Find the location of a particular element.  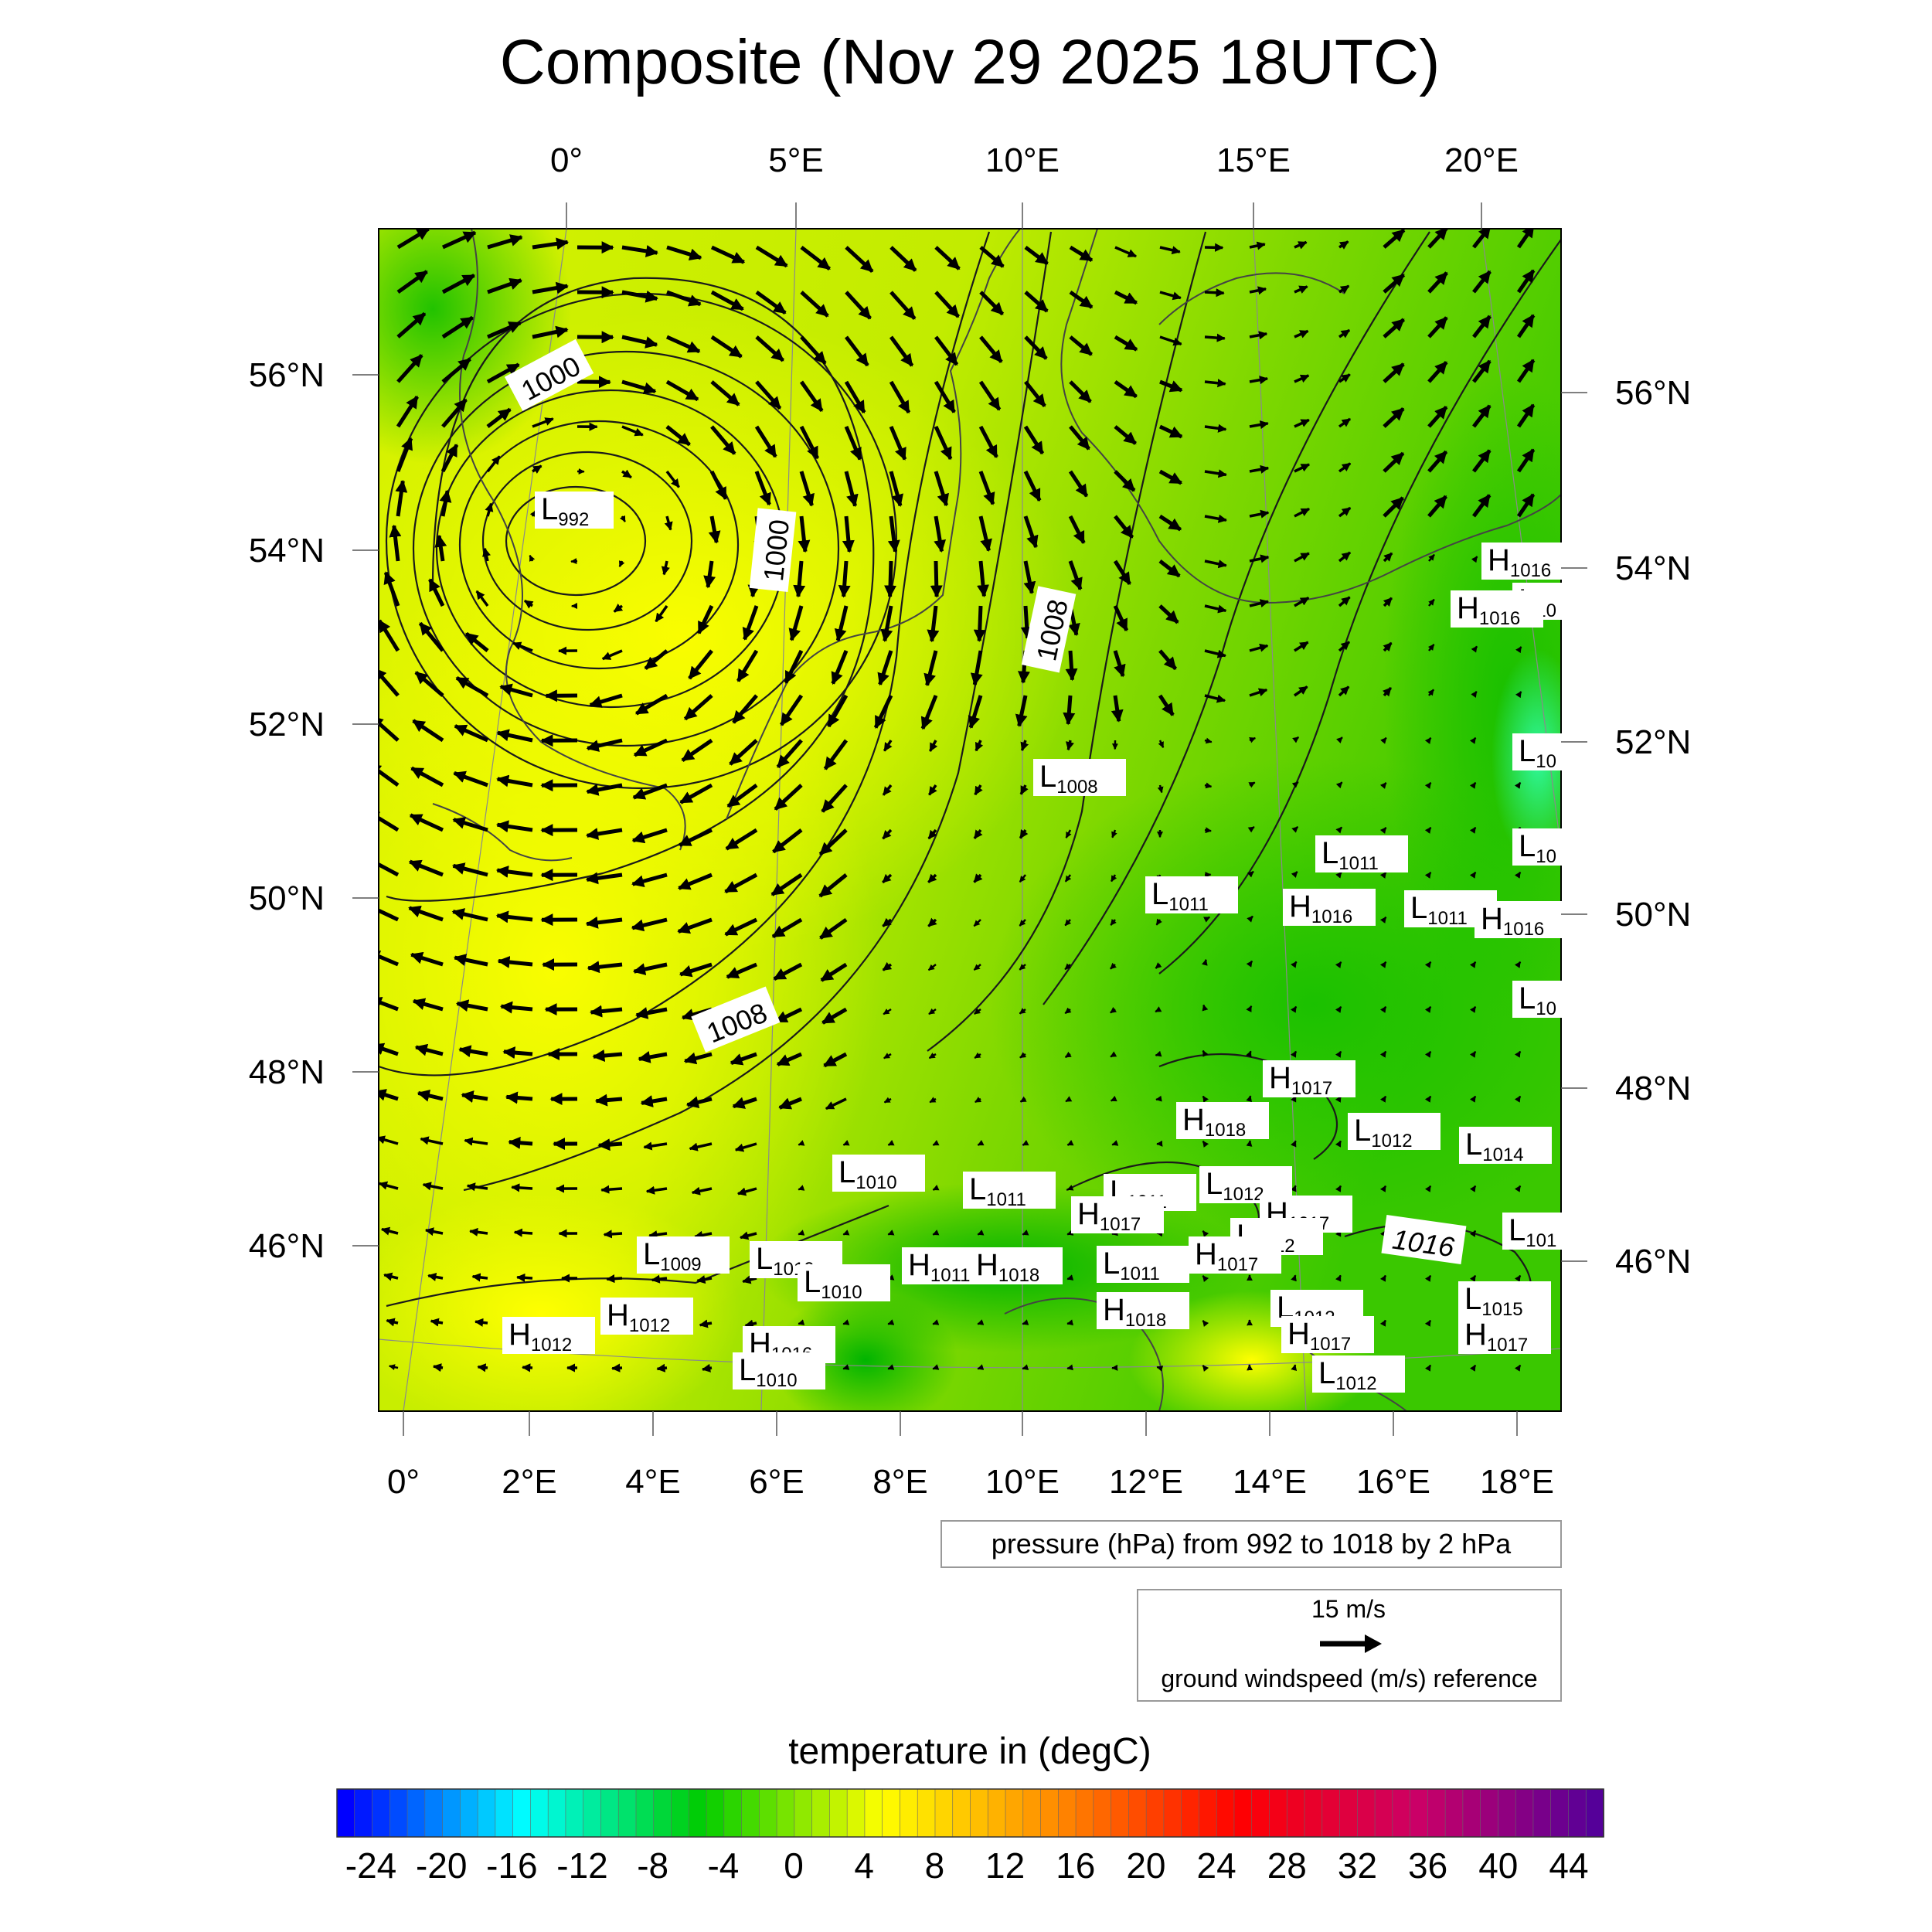

high-pressure-label: H1018 is located at coordinates (1134, 1312).